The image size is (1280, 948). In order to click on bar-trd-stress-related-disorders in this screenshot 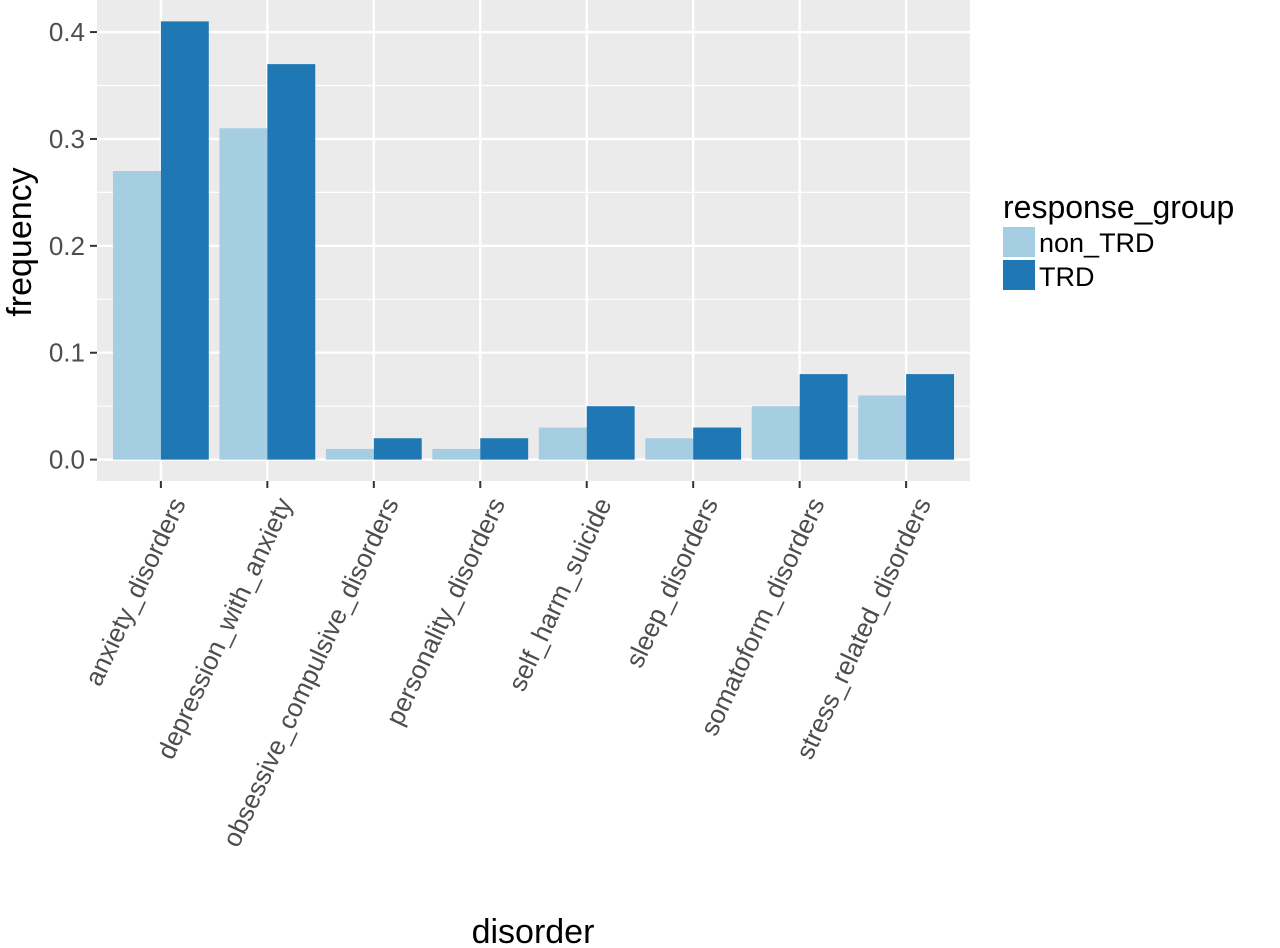, I will do `click(930, 417)`.